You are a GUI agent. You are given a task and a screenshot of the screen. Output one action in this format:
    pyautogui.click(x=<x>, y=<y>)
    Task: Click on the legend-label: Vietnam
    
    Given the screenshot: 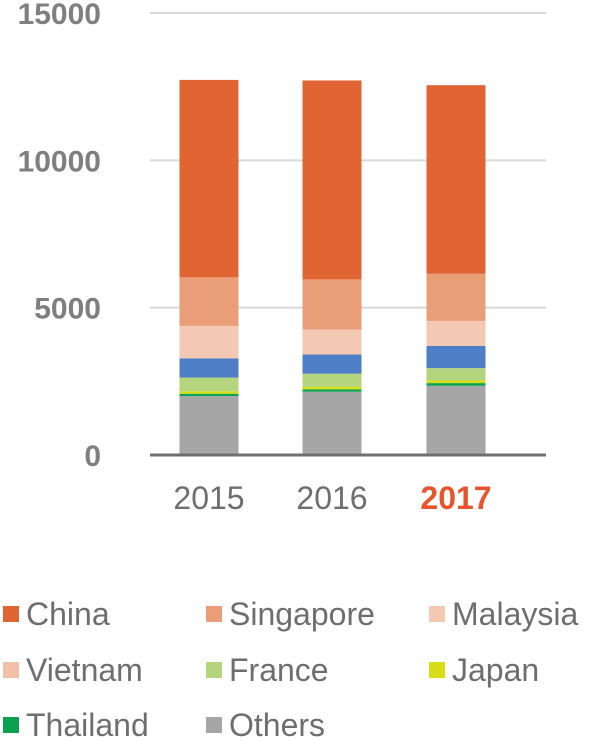 What is the action you would take?
    pyautogui.click(x=84, y=670)
    